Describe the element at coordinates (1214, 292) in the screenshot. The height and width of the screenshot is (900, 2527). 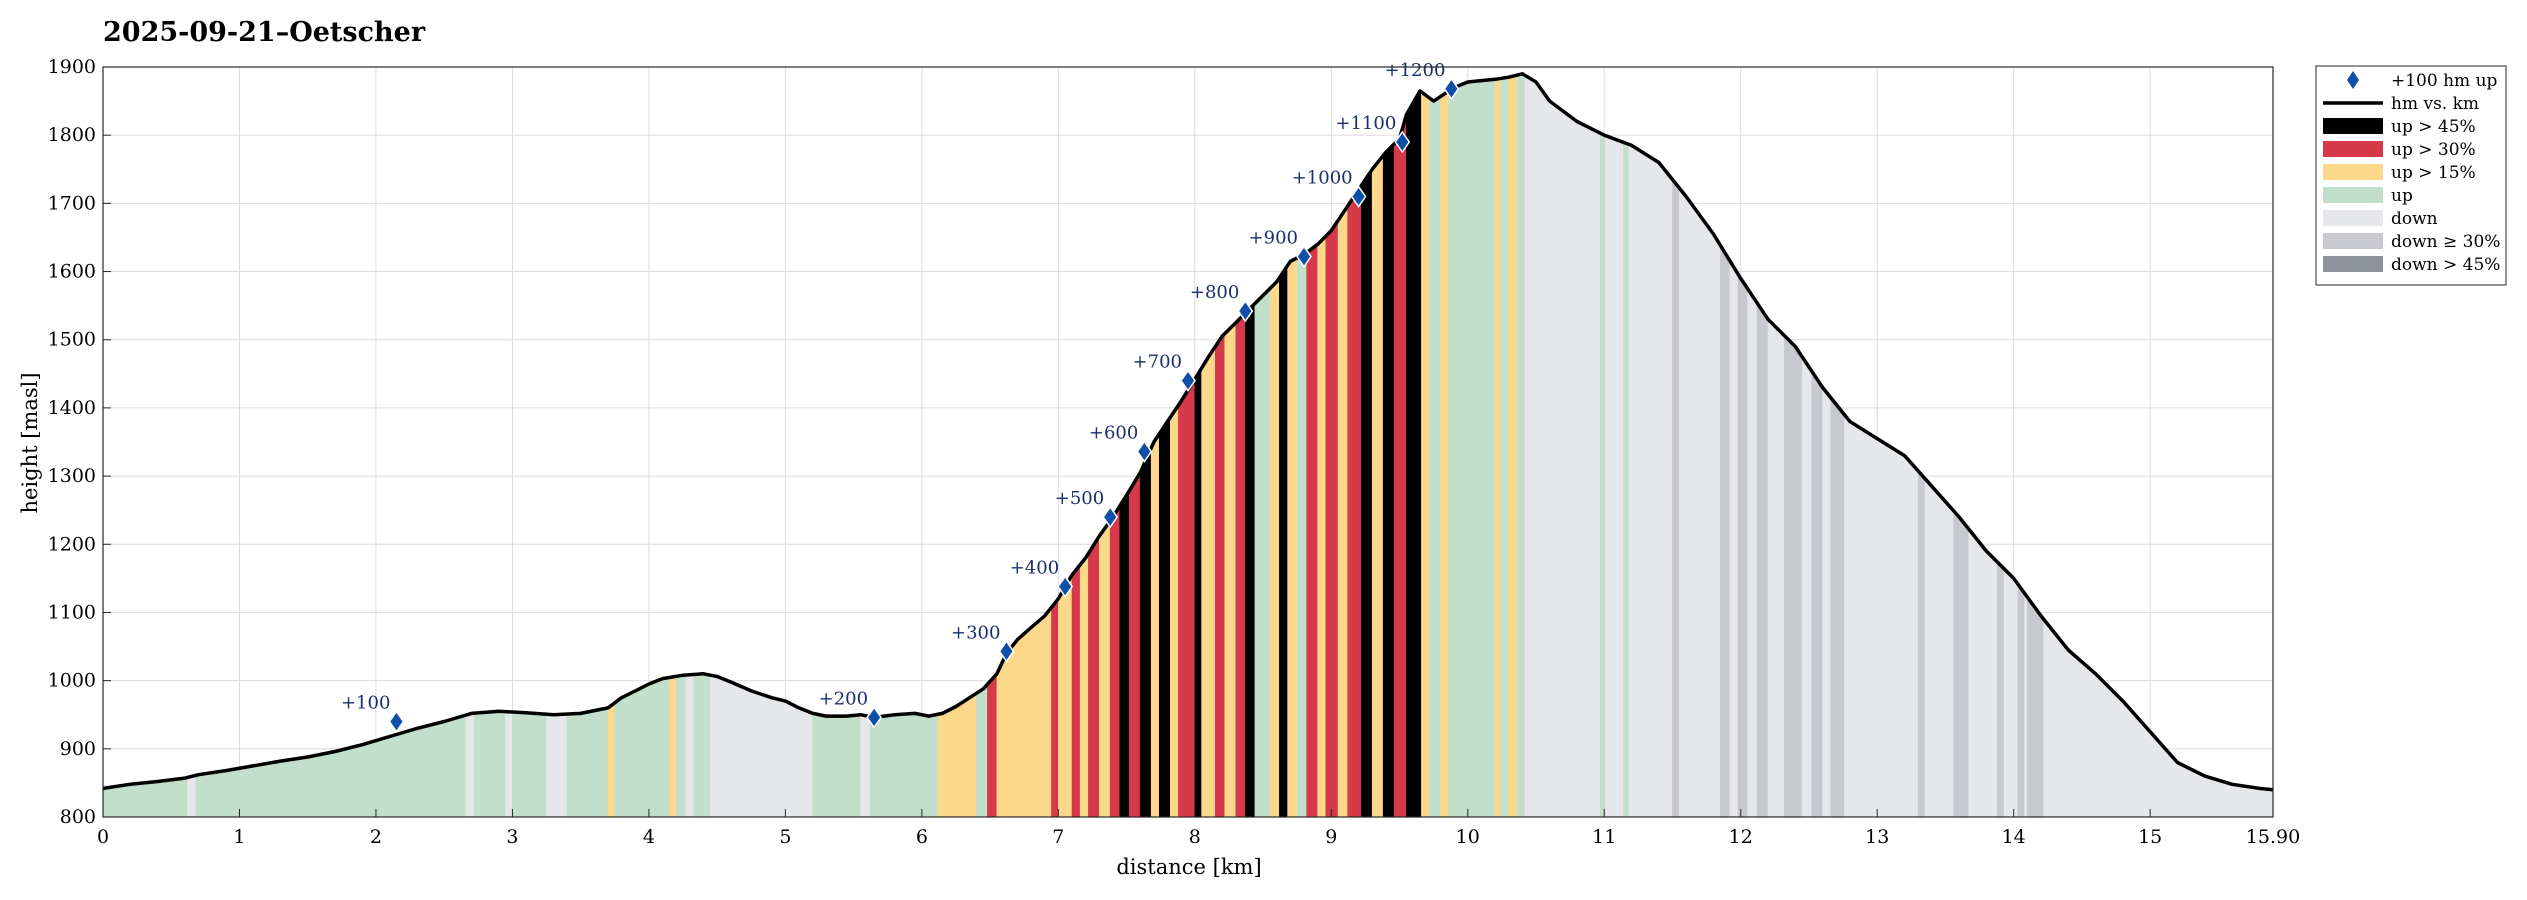
I see `hm-marker-label: +800` at that location.